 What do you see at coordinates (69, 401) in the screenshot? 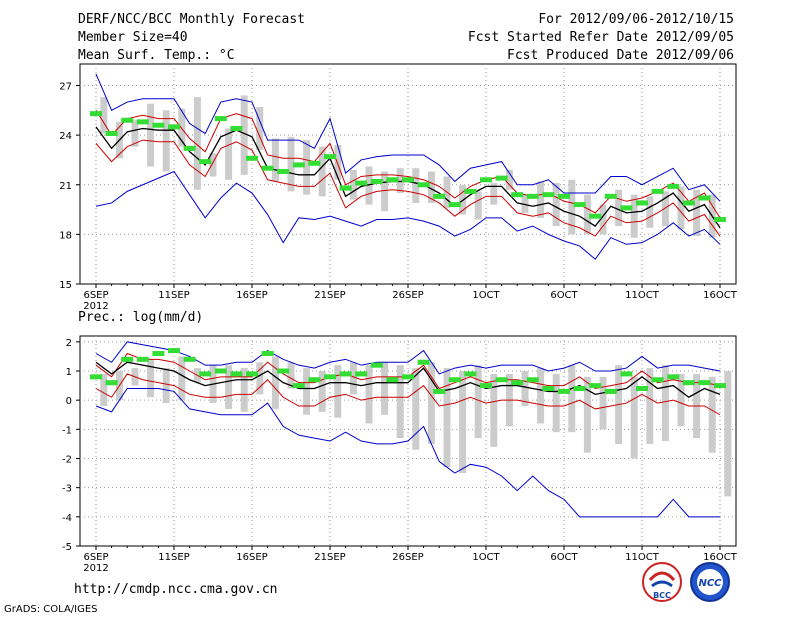
I see `y-tick-label: 0` at bounding box center [69, 401].